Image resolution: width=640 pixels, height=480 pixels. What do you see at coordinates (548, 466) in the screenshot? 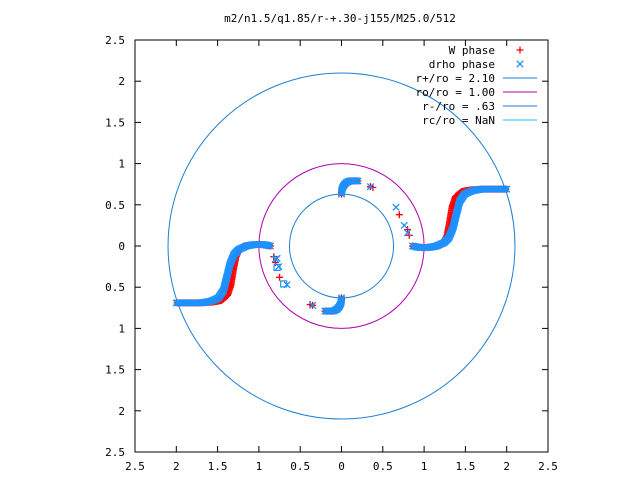
I see `x-tick-label-10: 2.5` at bounding box center [548, 466].